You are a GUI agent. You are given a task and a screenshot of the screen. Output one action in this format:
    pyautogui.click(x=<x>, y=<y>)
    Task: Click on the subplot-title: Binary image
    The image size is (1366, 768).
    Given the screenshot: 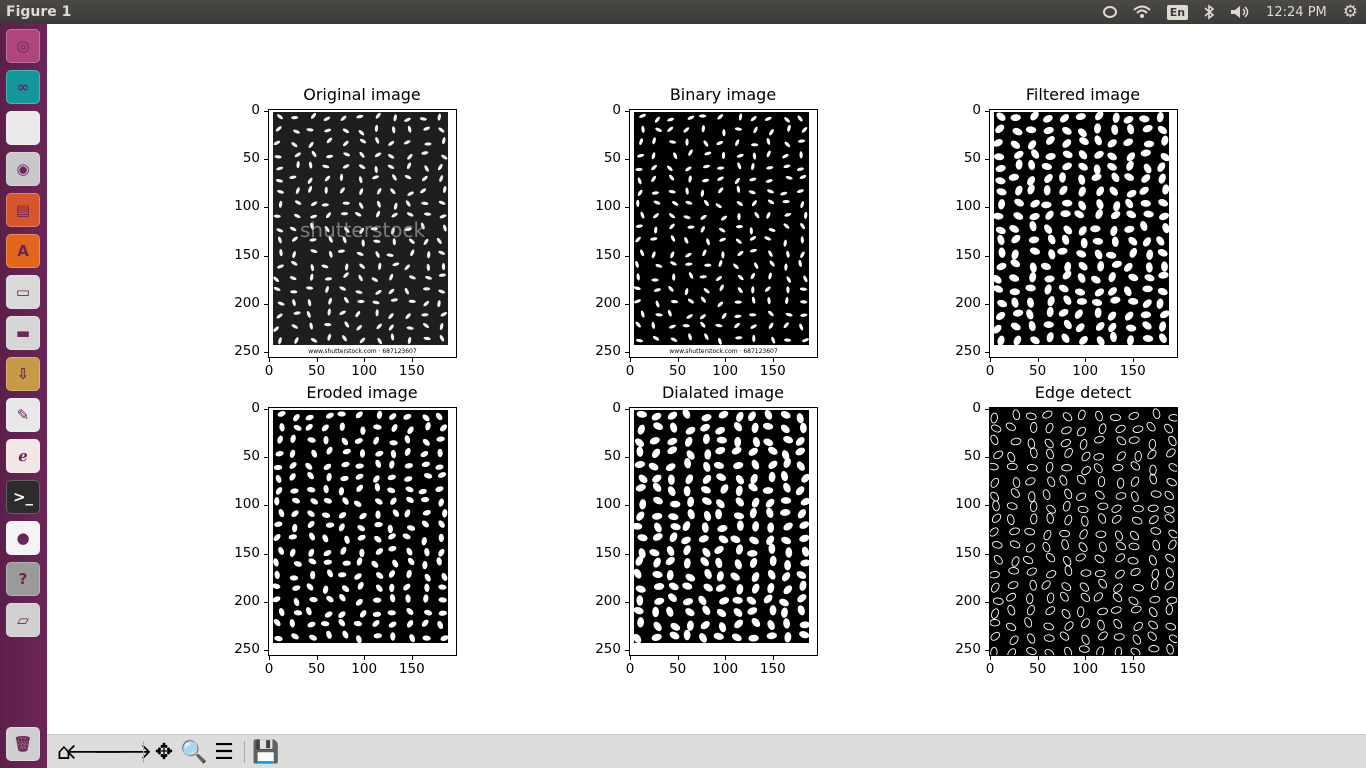 What is the action you would take?
    pyautogui.click(x=723, y=94)
    